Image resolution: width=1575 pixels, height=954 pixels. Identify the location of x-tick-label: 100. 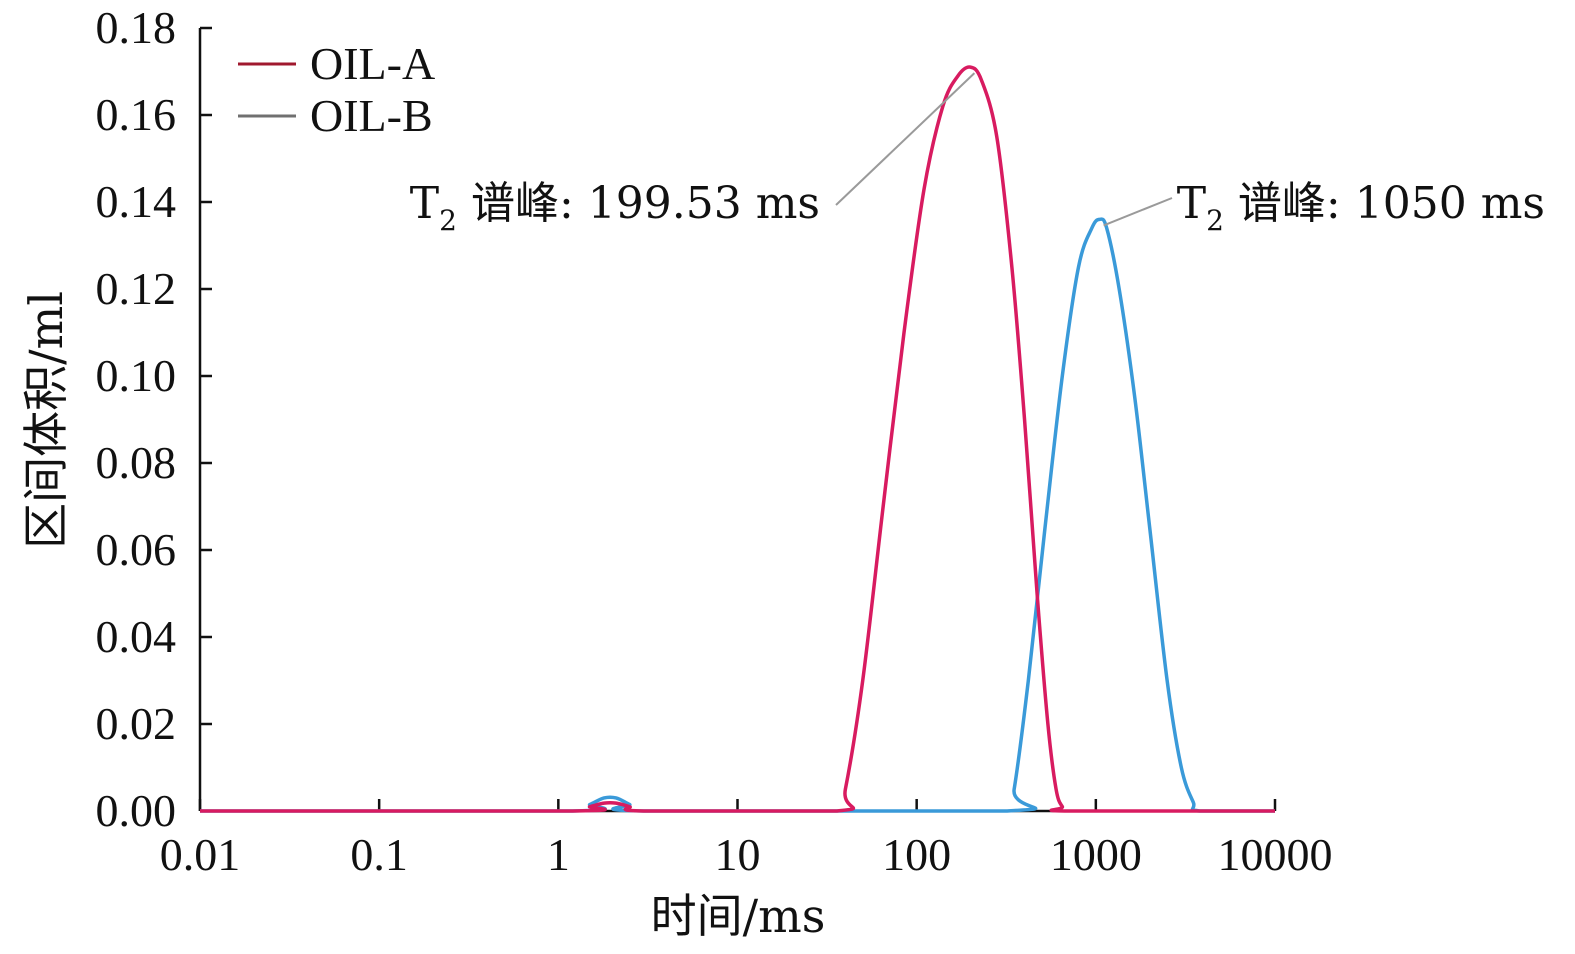
(916, 854).